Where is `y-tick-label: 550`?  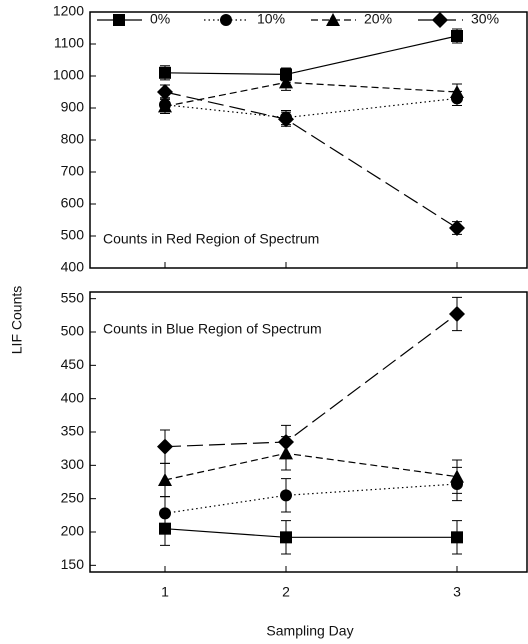
y-tick-label: 550 is located at coordinates (73, 297).